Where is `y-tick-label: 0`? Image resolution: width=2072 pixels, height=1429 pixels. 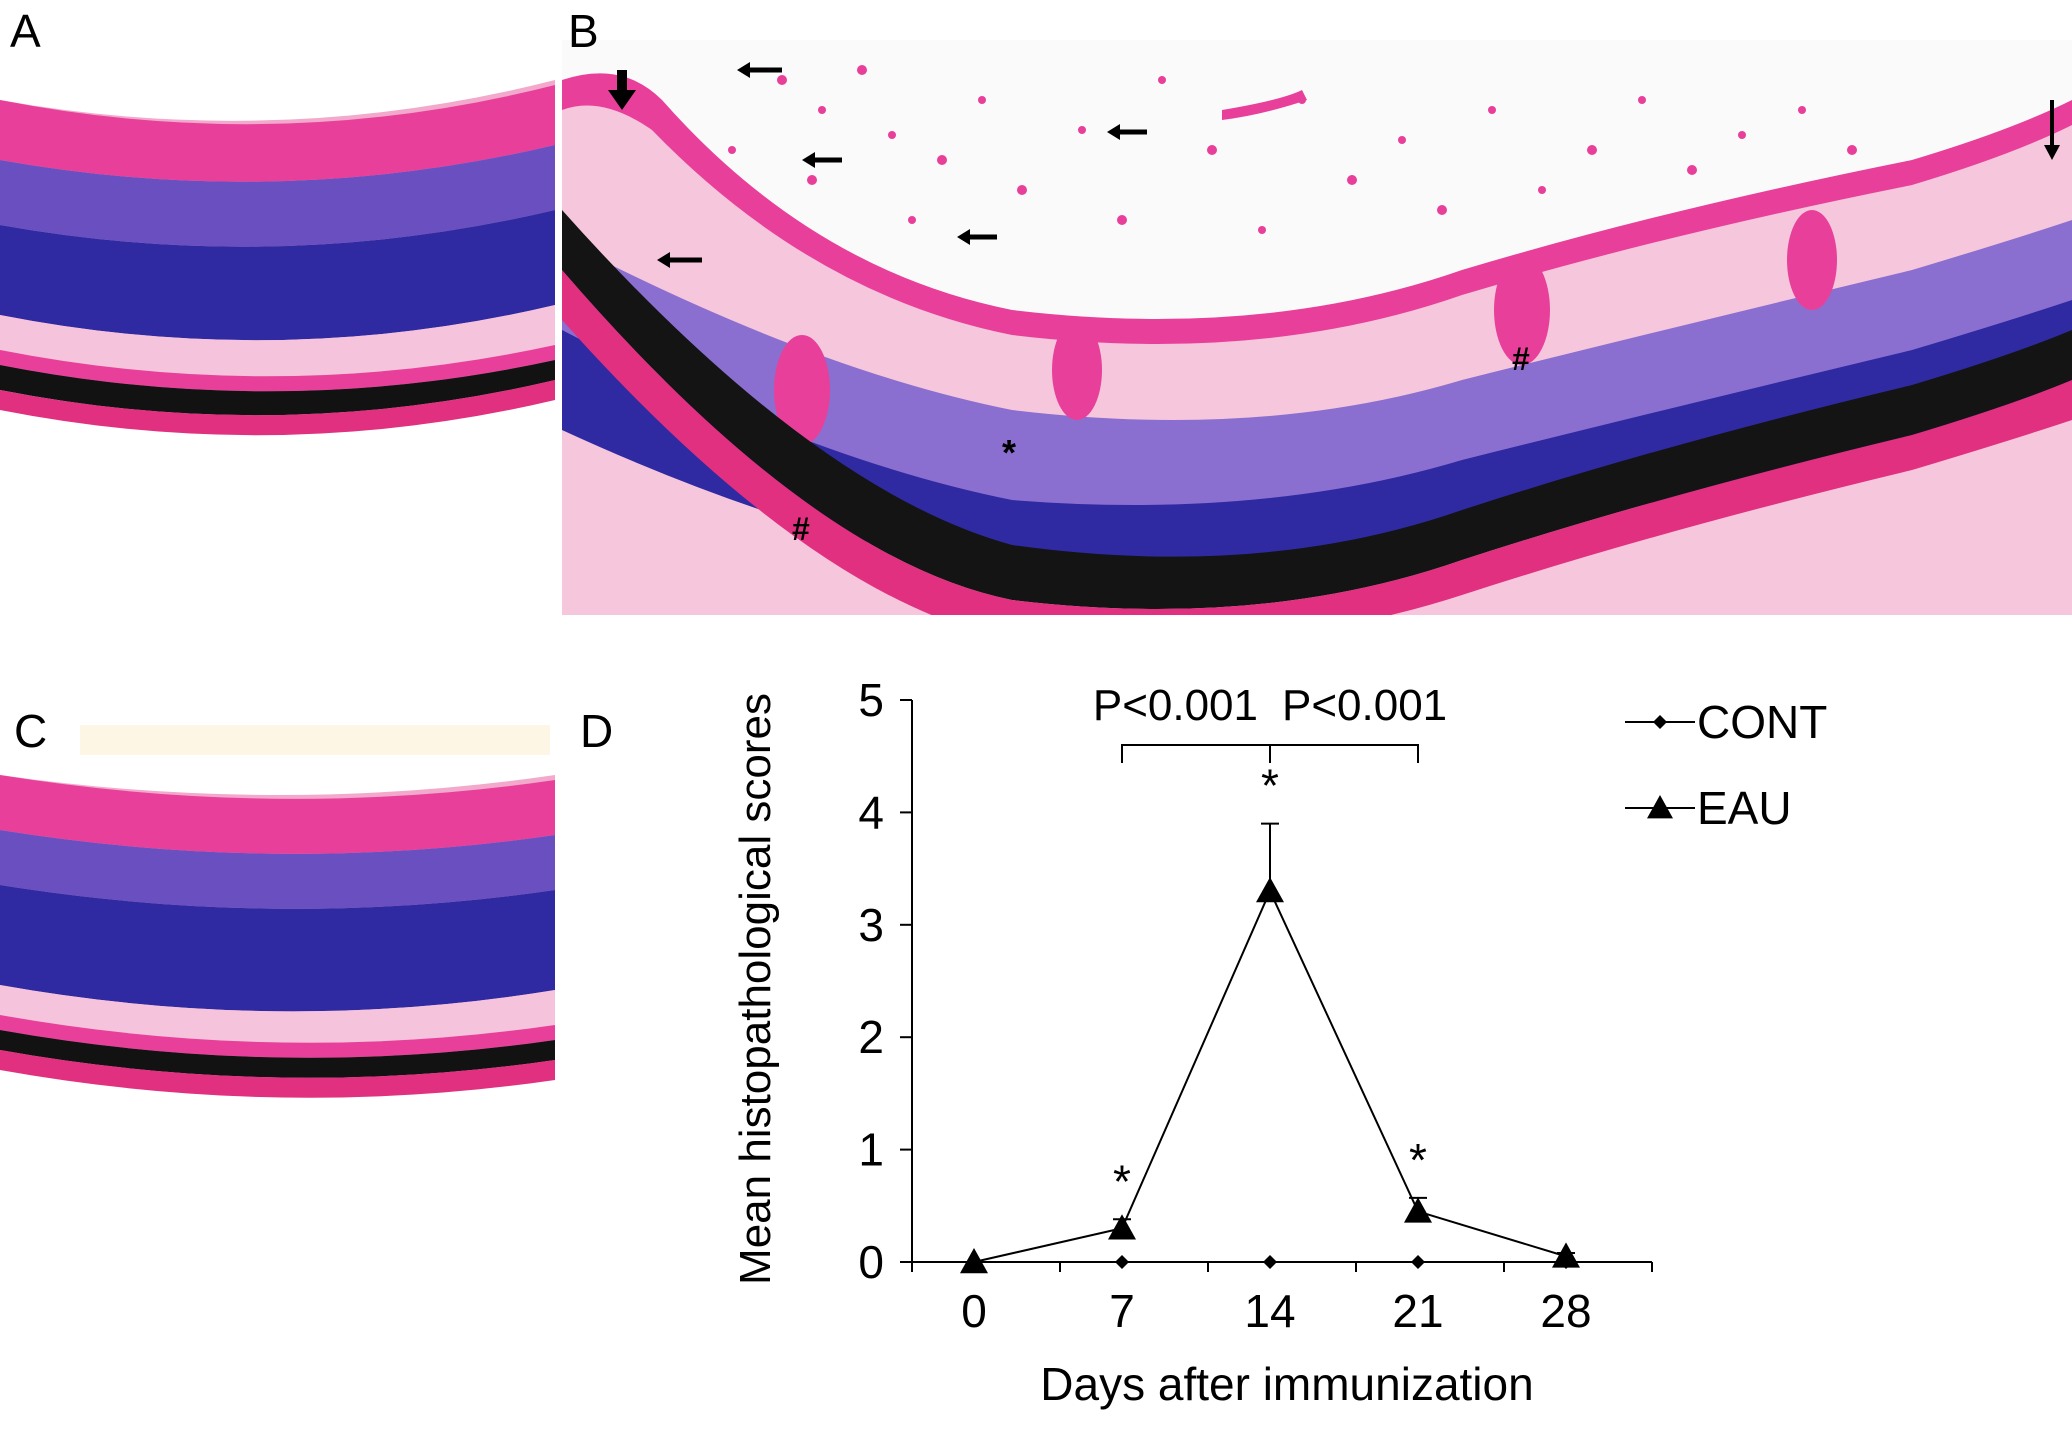
y-tick-label: 0 is located at coordinates (871, 1262).